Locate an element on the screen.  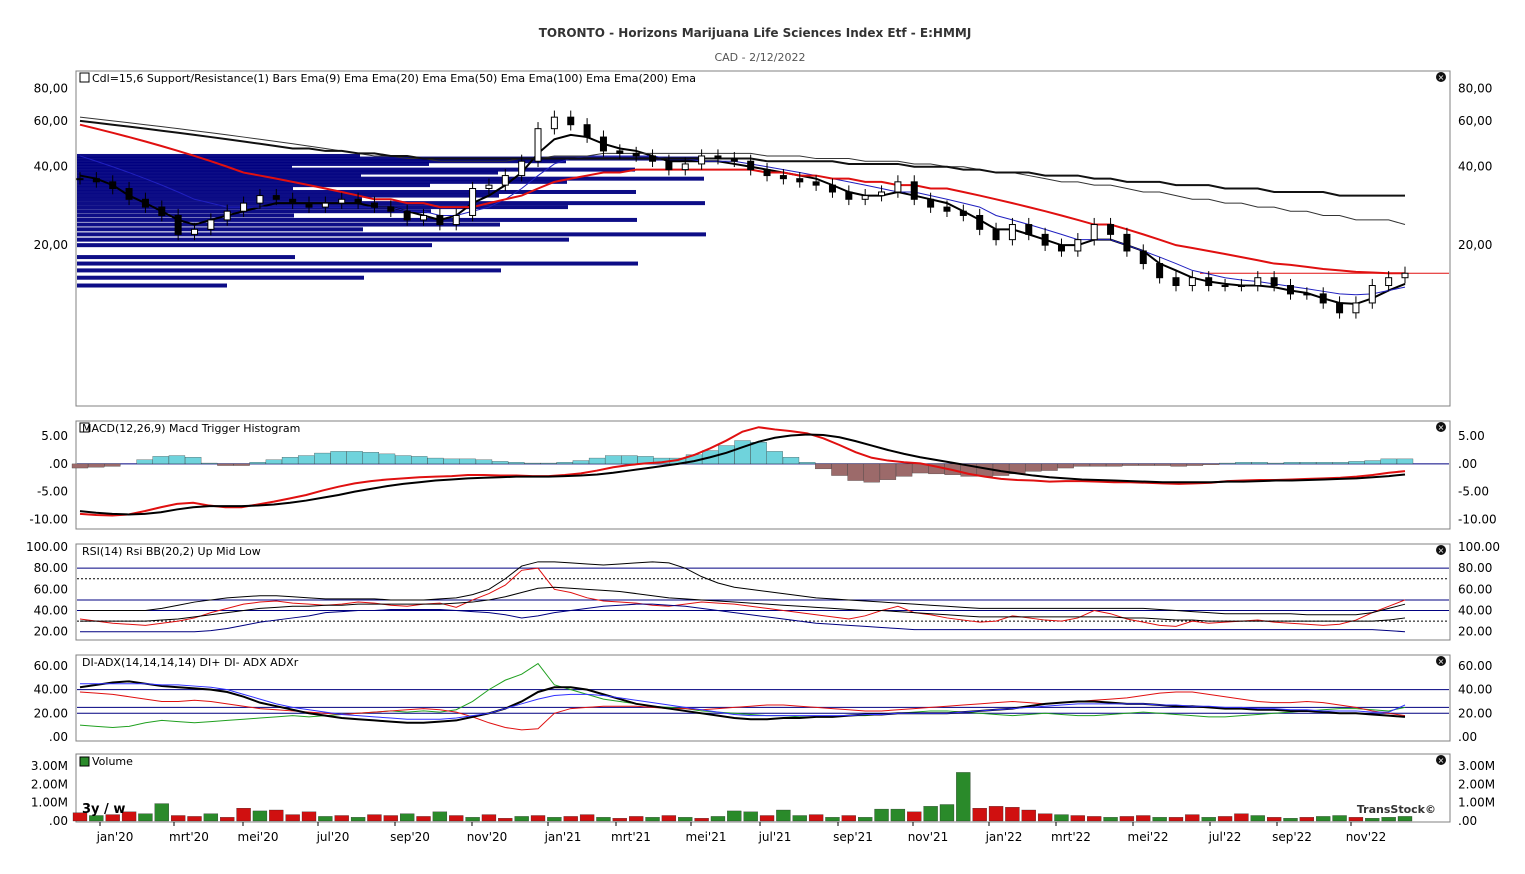
volume-close-button: × is located at coordinates (1441, 760).